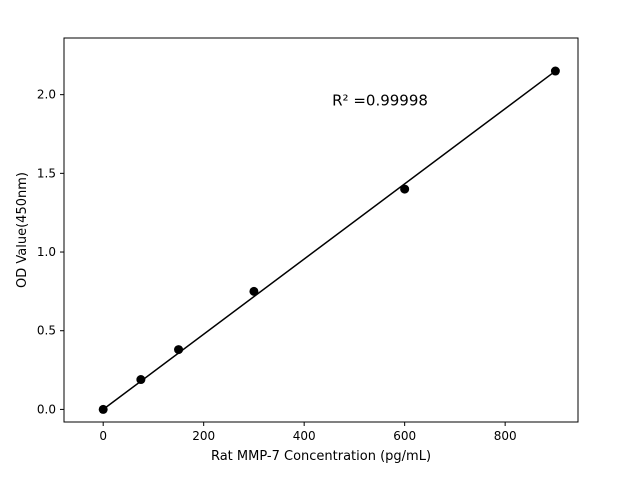 This screenshot has width=640, height=484. What do you see at coordinates (46, 409) in the screenshot?
I see `y-tick-label: 0.0` at bounding box center [46, 409].